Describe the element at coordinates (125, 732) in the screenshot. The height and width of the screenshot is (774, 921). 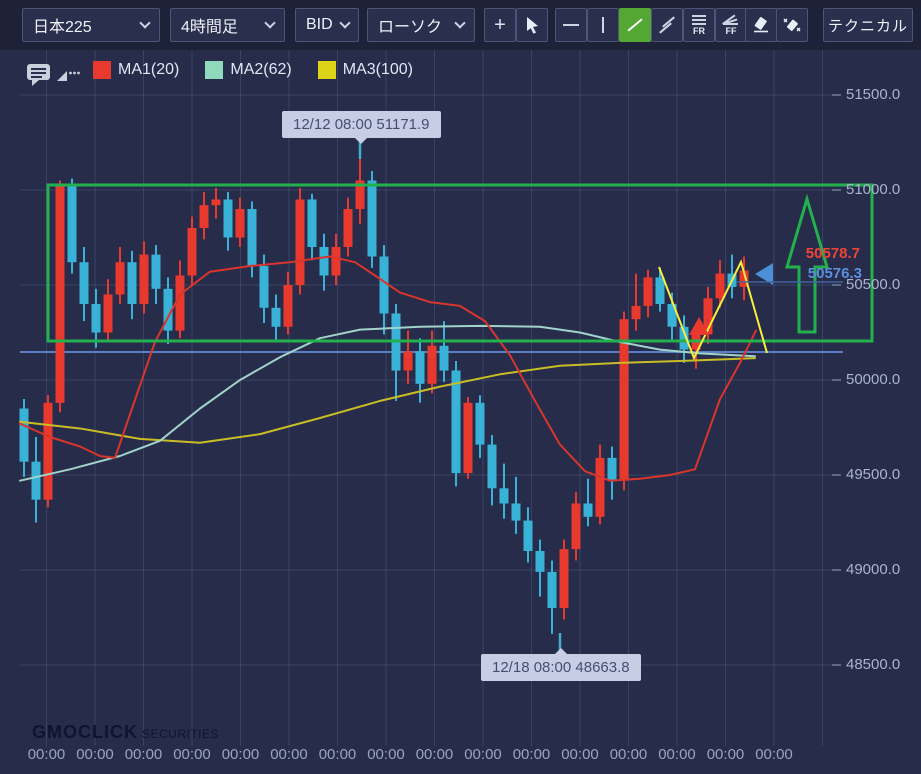
I see `broker-logo: GMOCLICK SECURITIES` at that location.